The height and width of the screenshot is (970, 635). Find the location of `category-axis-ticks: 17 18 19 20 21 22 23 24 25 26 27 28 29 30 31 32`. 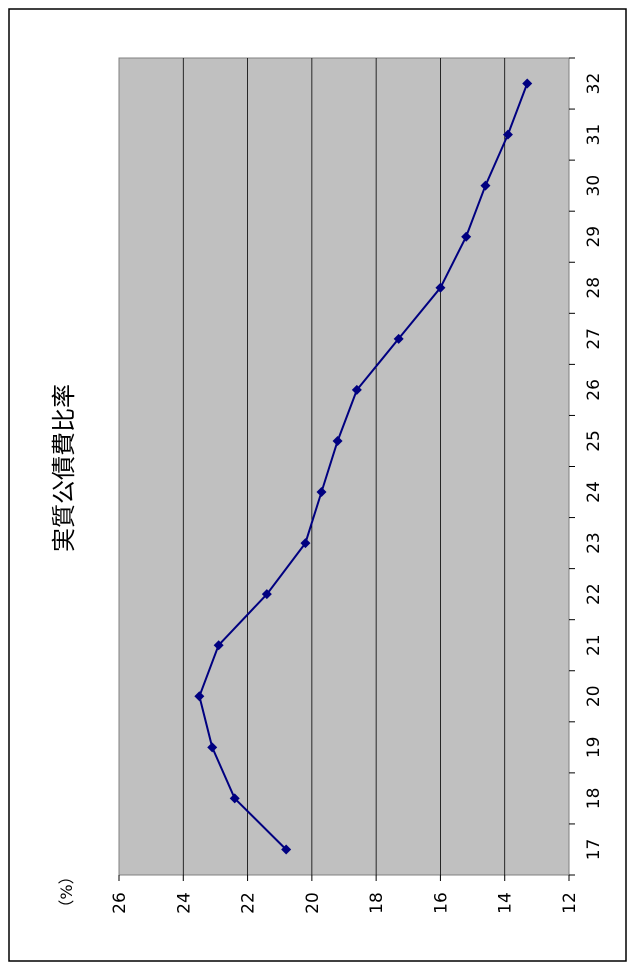

category-axis-ticks: 17 18 19 20 21 22 23 24 25 26 27 28 29 30 31 32 is located at coordinates (586, 466).